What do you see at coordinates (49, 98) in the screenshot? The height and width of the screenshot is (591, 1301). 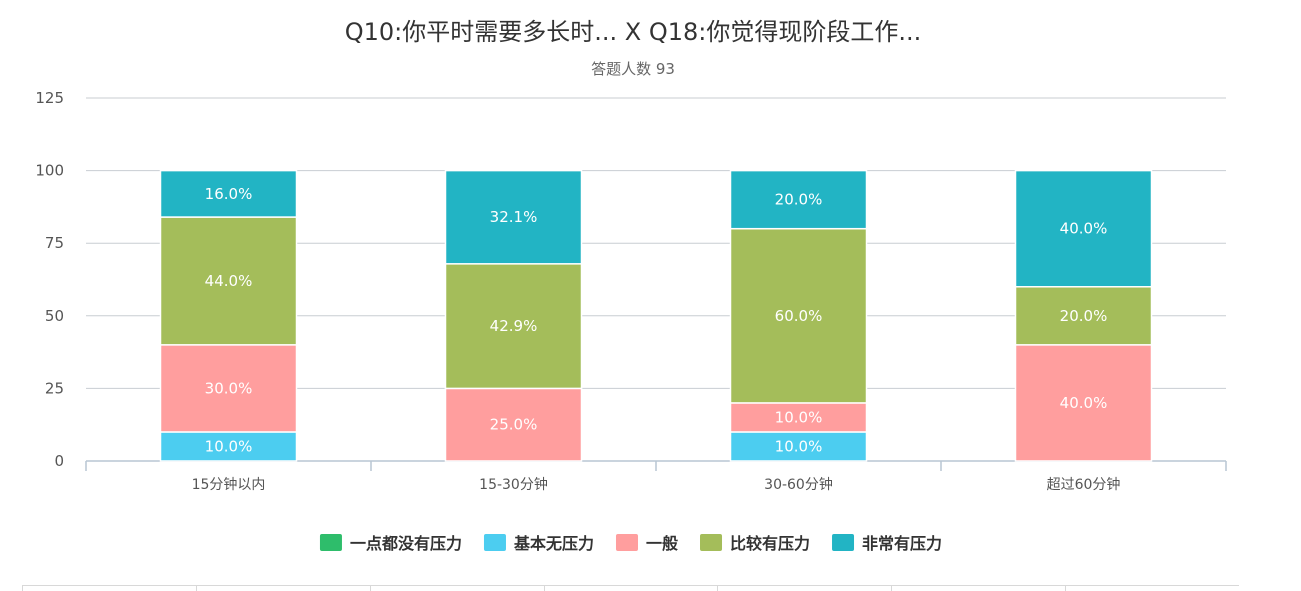 I see `y-tick-label: 125` at bounding box center [49, 98].